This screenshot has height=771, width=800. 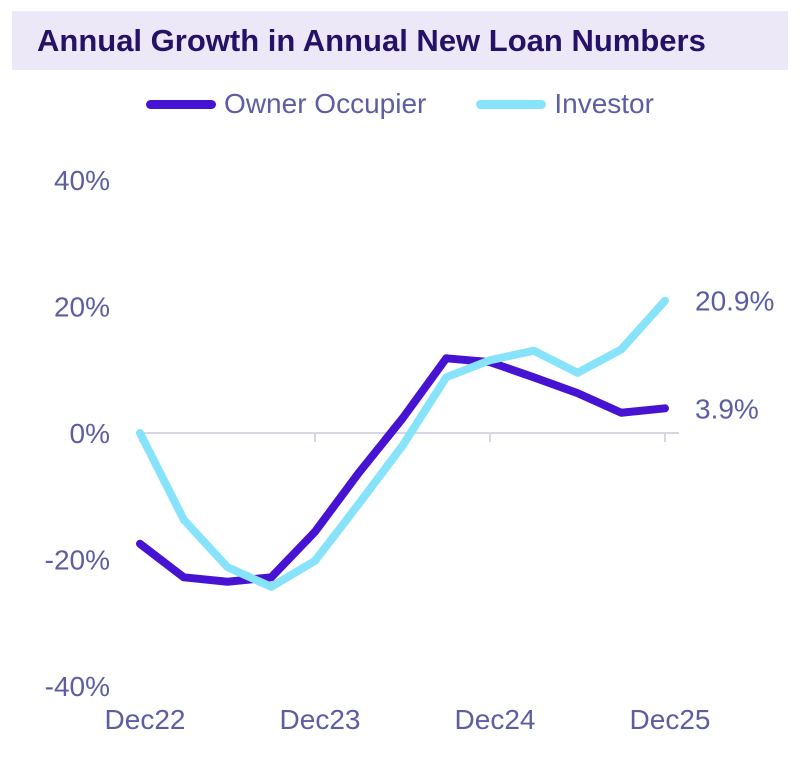 I want to click on chart-title: Annual Growth in Annual New Loan Numbers, so click(x=371, y=40).